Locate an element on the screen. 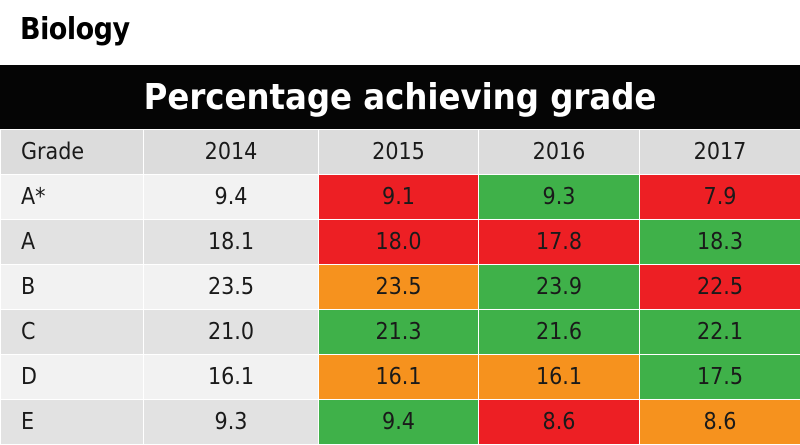 The image size is (800, 445). value-cell-2017: 22.5 is located at coordinates (720, 287).